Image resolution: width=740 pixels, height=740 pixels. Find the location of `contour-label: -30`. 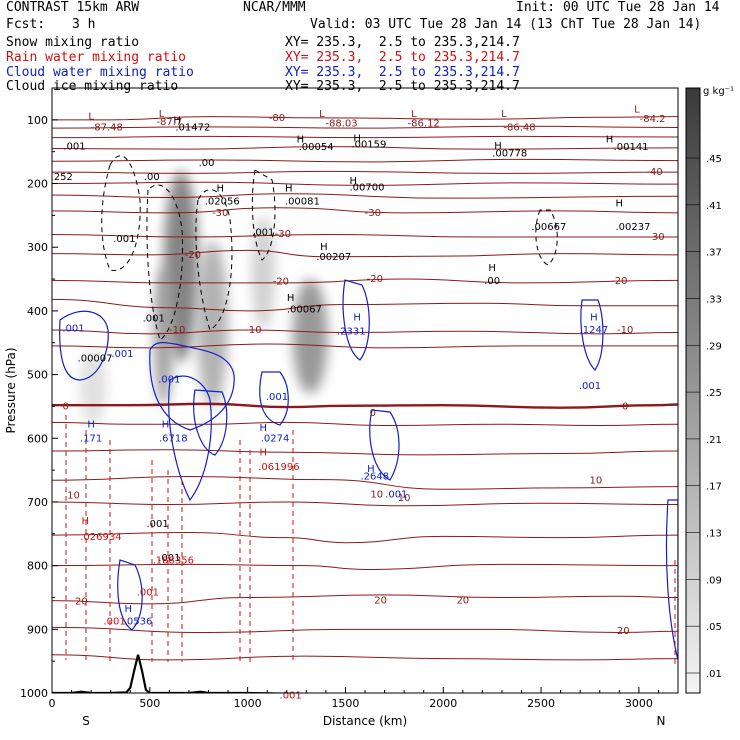

contour-label: -30 is located at coordinates (283, 234).